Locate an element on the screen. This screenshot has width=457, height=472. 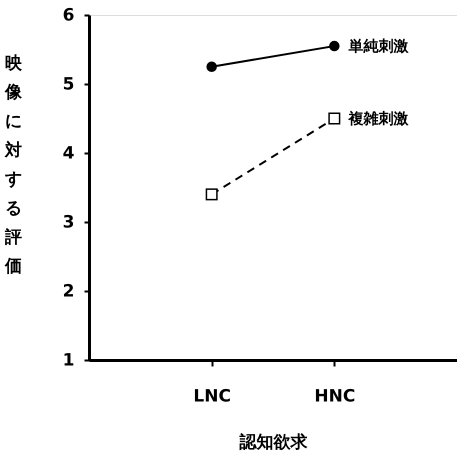
x-axis-title: 認知欲求 is located at coordinates (273, 442).